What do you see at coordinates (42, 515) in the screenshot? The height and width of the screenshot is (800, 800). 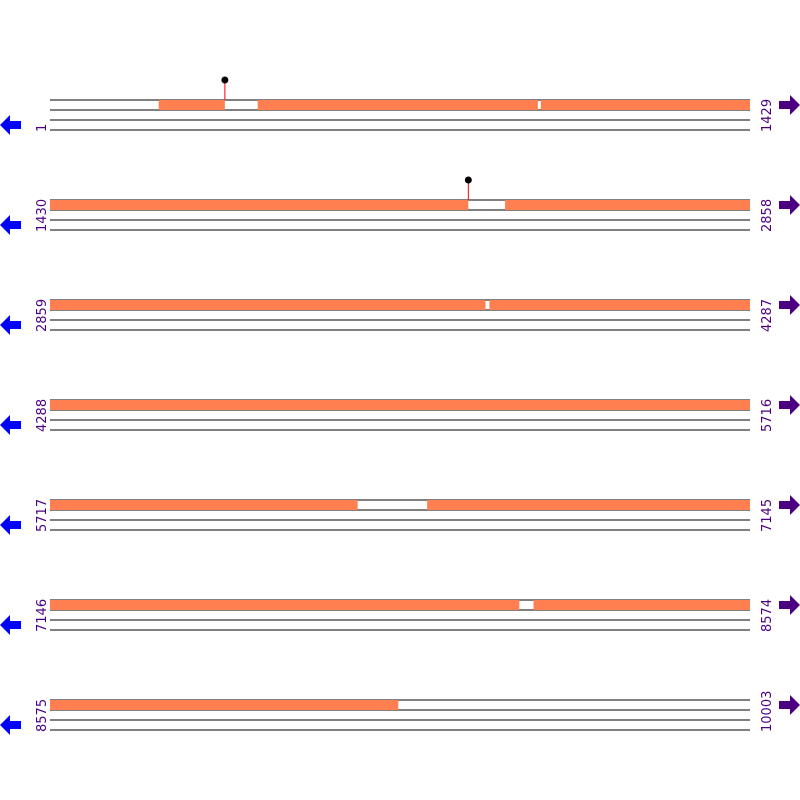 I see `row-start-label: 5717` at bounding box center [42, 515].